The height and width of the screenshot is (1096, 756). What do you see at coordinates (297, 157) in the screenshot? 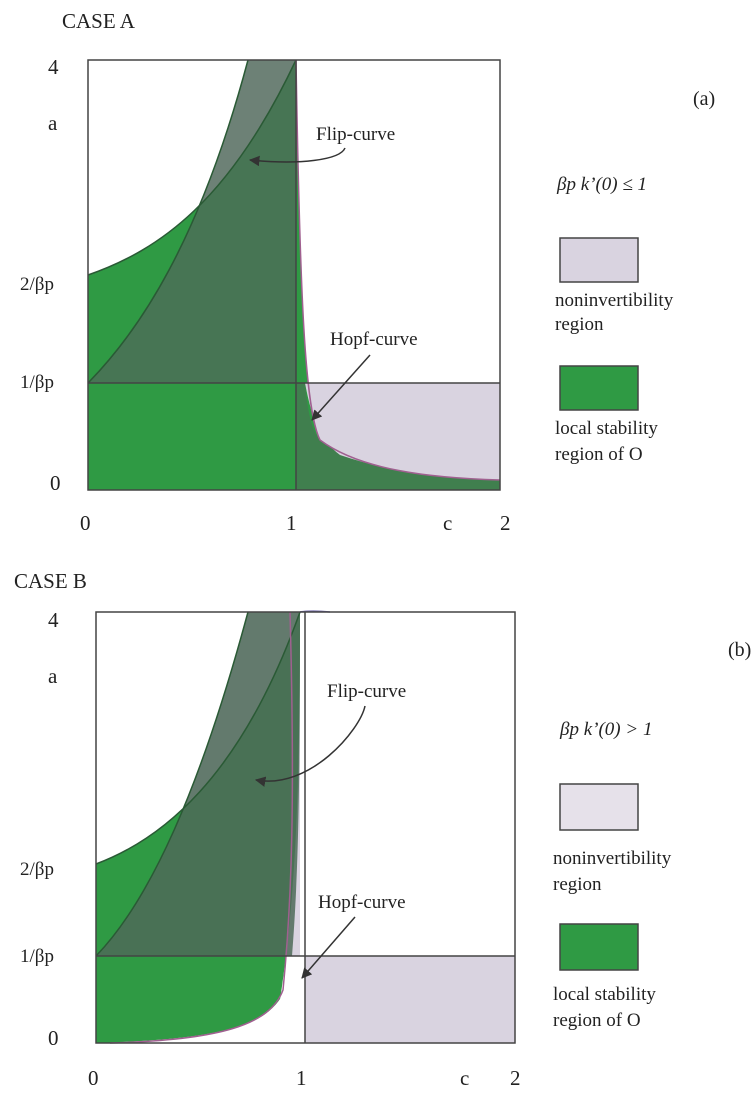
I see `flip-arrow-a` at bounding box center [297, 157].